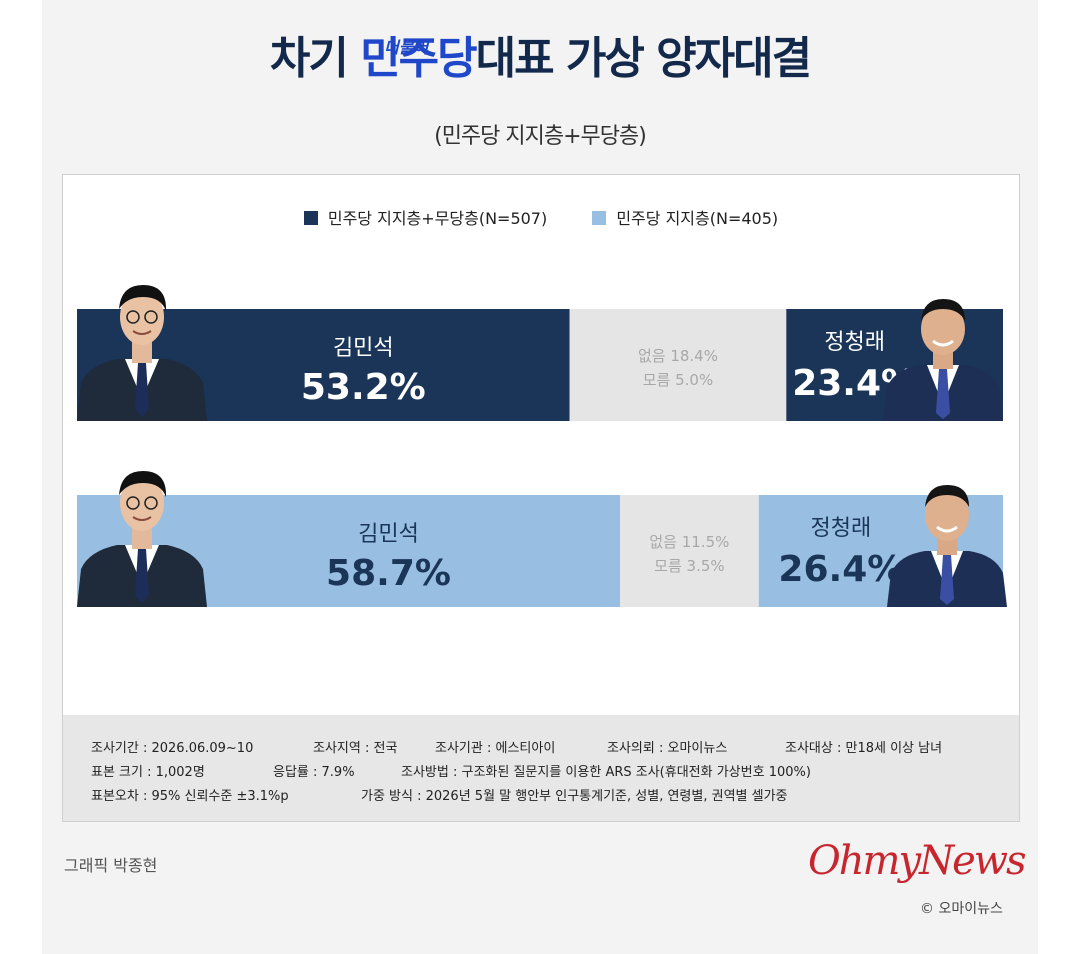 The height and width of the screenshot is (954, 1080). I want to click on legend-label-combined: 민주당 지지층+무당층(N=507), so click(437, 218).